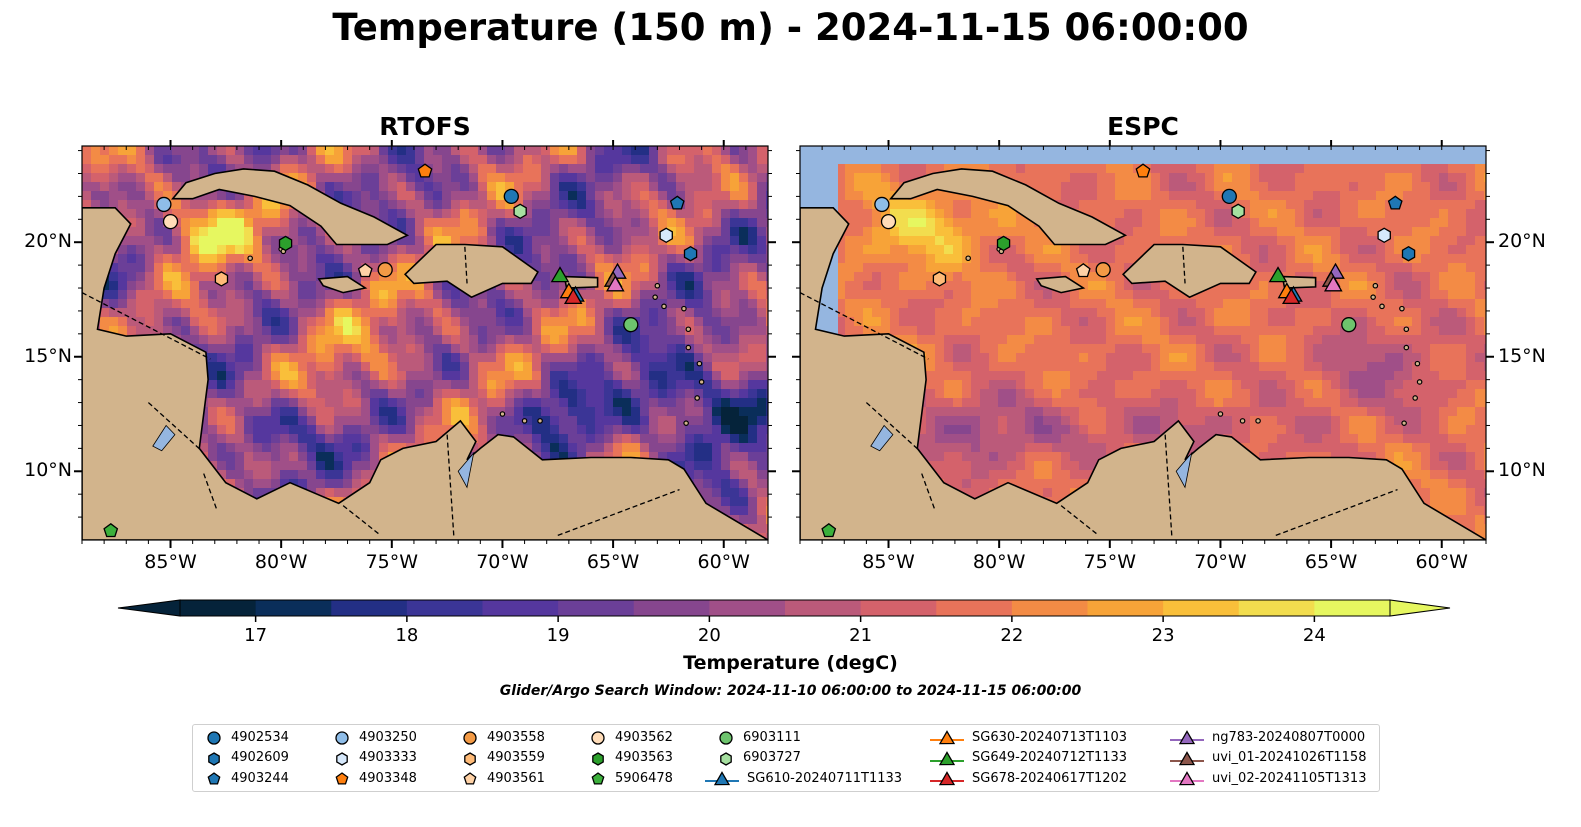 This screenshot has height=827, width=1581. What do you see at coordinates (246, 758) in the screenshot?
I see `legend-item: 4902609` at bounding box center [246, 758].